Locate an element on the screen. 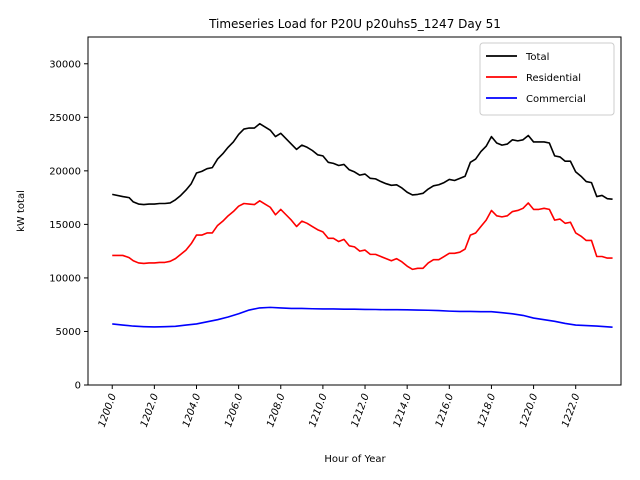  y-axis: 0 5000 10000 15000 20000 25000 30000 is located at coordinates (68, 225).